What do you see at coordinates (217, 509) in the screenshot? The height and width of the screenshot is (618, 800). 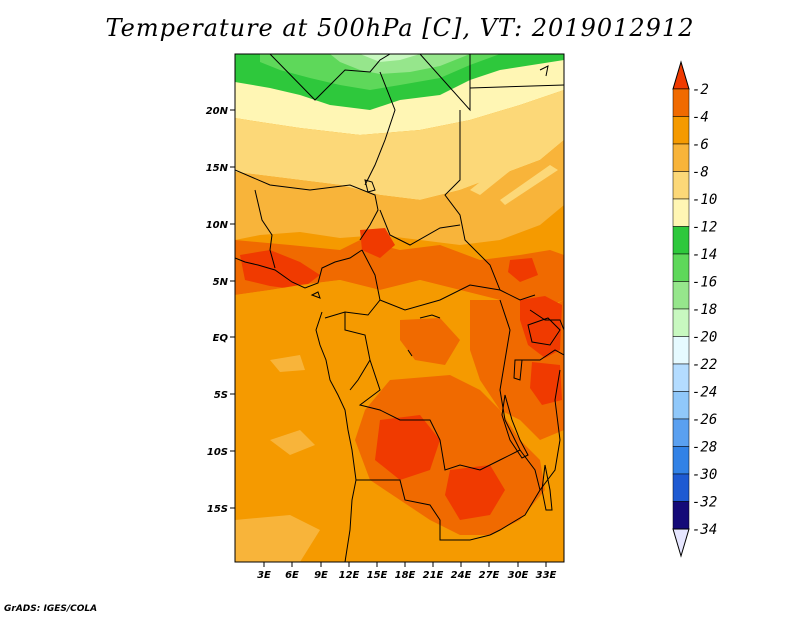 I see `lat-label-15s: 15S` at bounding box center [217, 509].